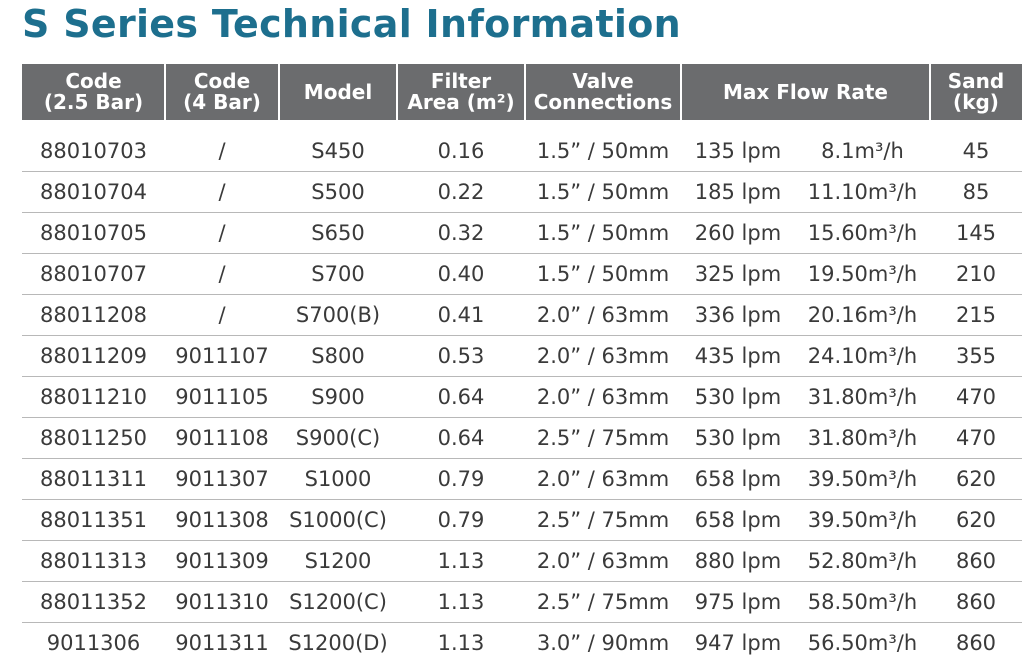 The width and height of the screenshot is (1033, 668). I want to click on table-cell: 88011210, so click(93, 397).